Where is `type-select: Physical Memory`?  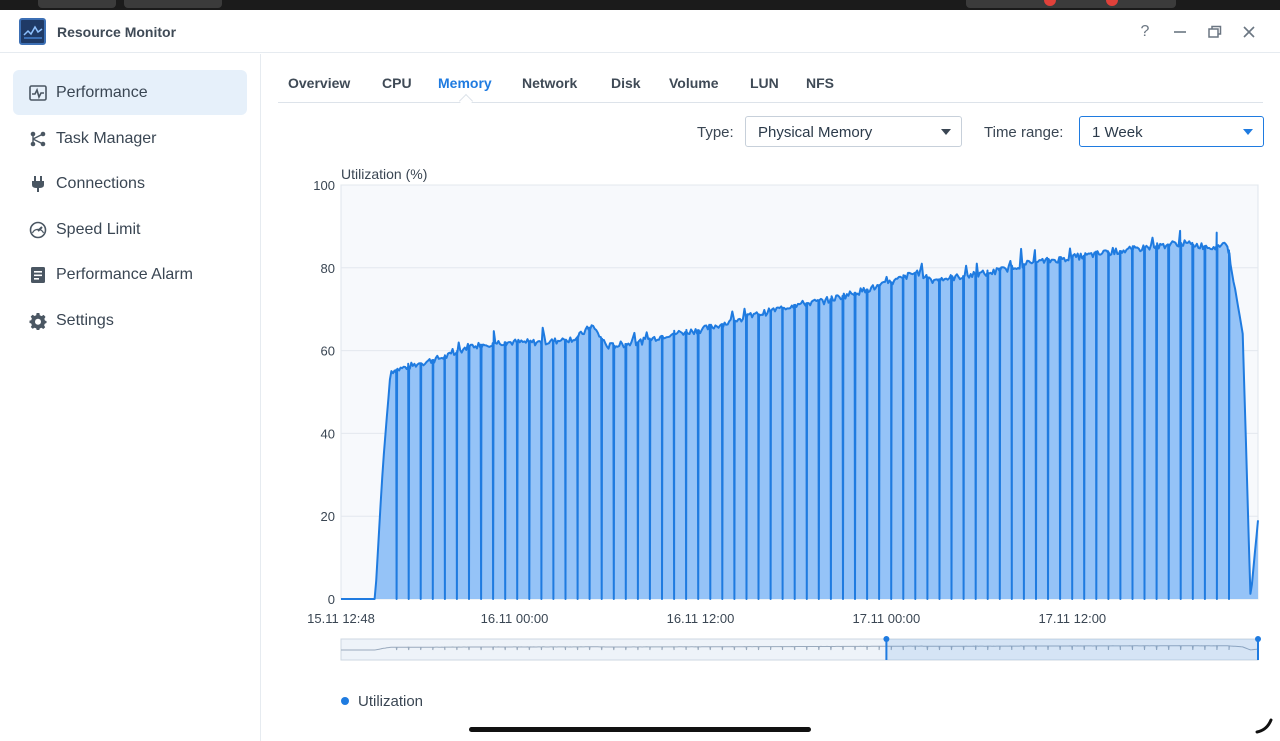 type-select: Physical Memory is located at coordinates (853, 131).